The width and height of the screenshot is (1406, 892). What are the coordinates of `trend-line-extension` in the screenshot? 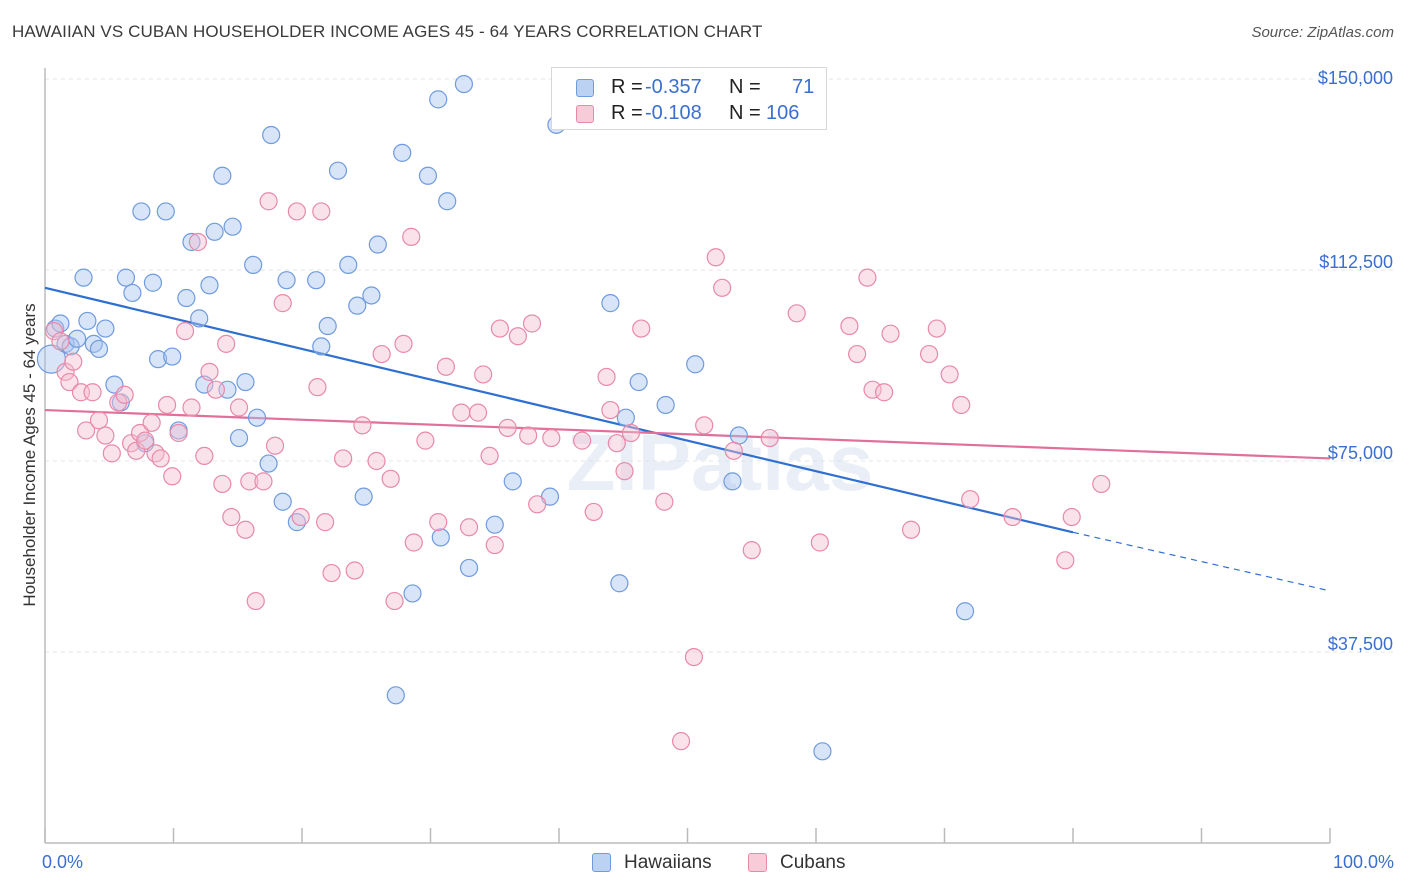 It's located at (1201, 561).